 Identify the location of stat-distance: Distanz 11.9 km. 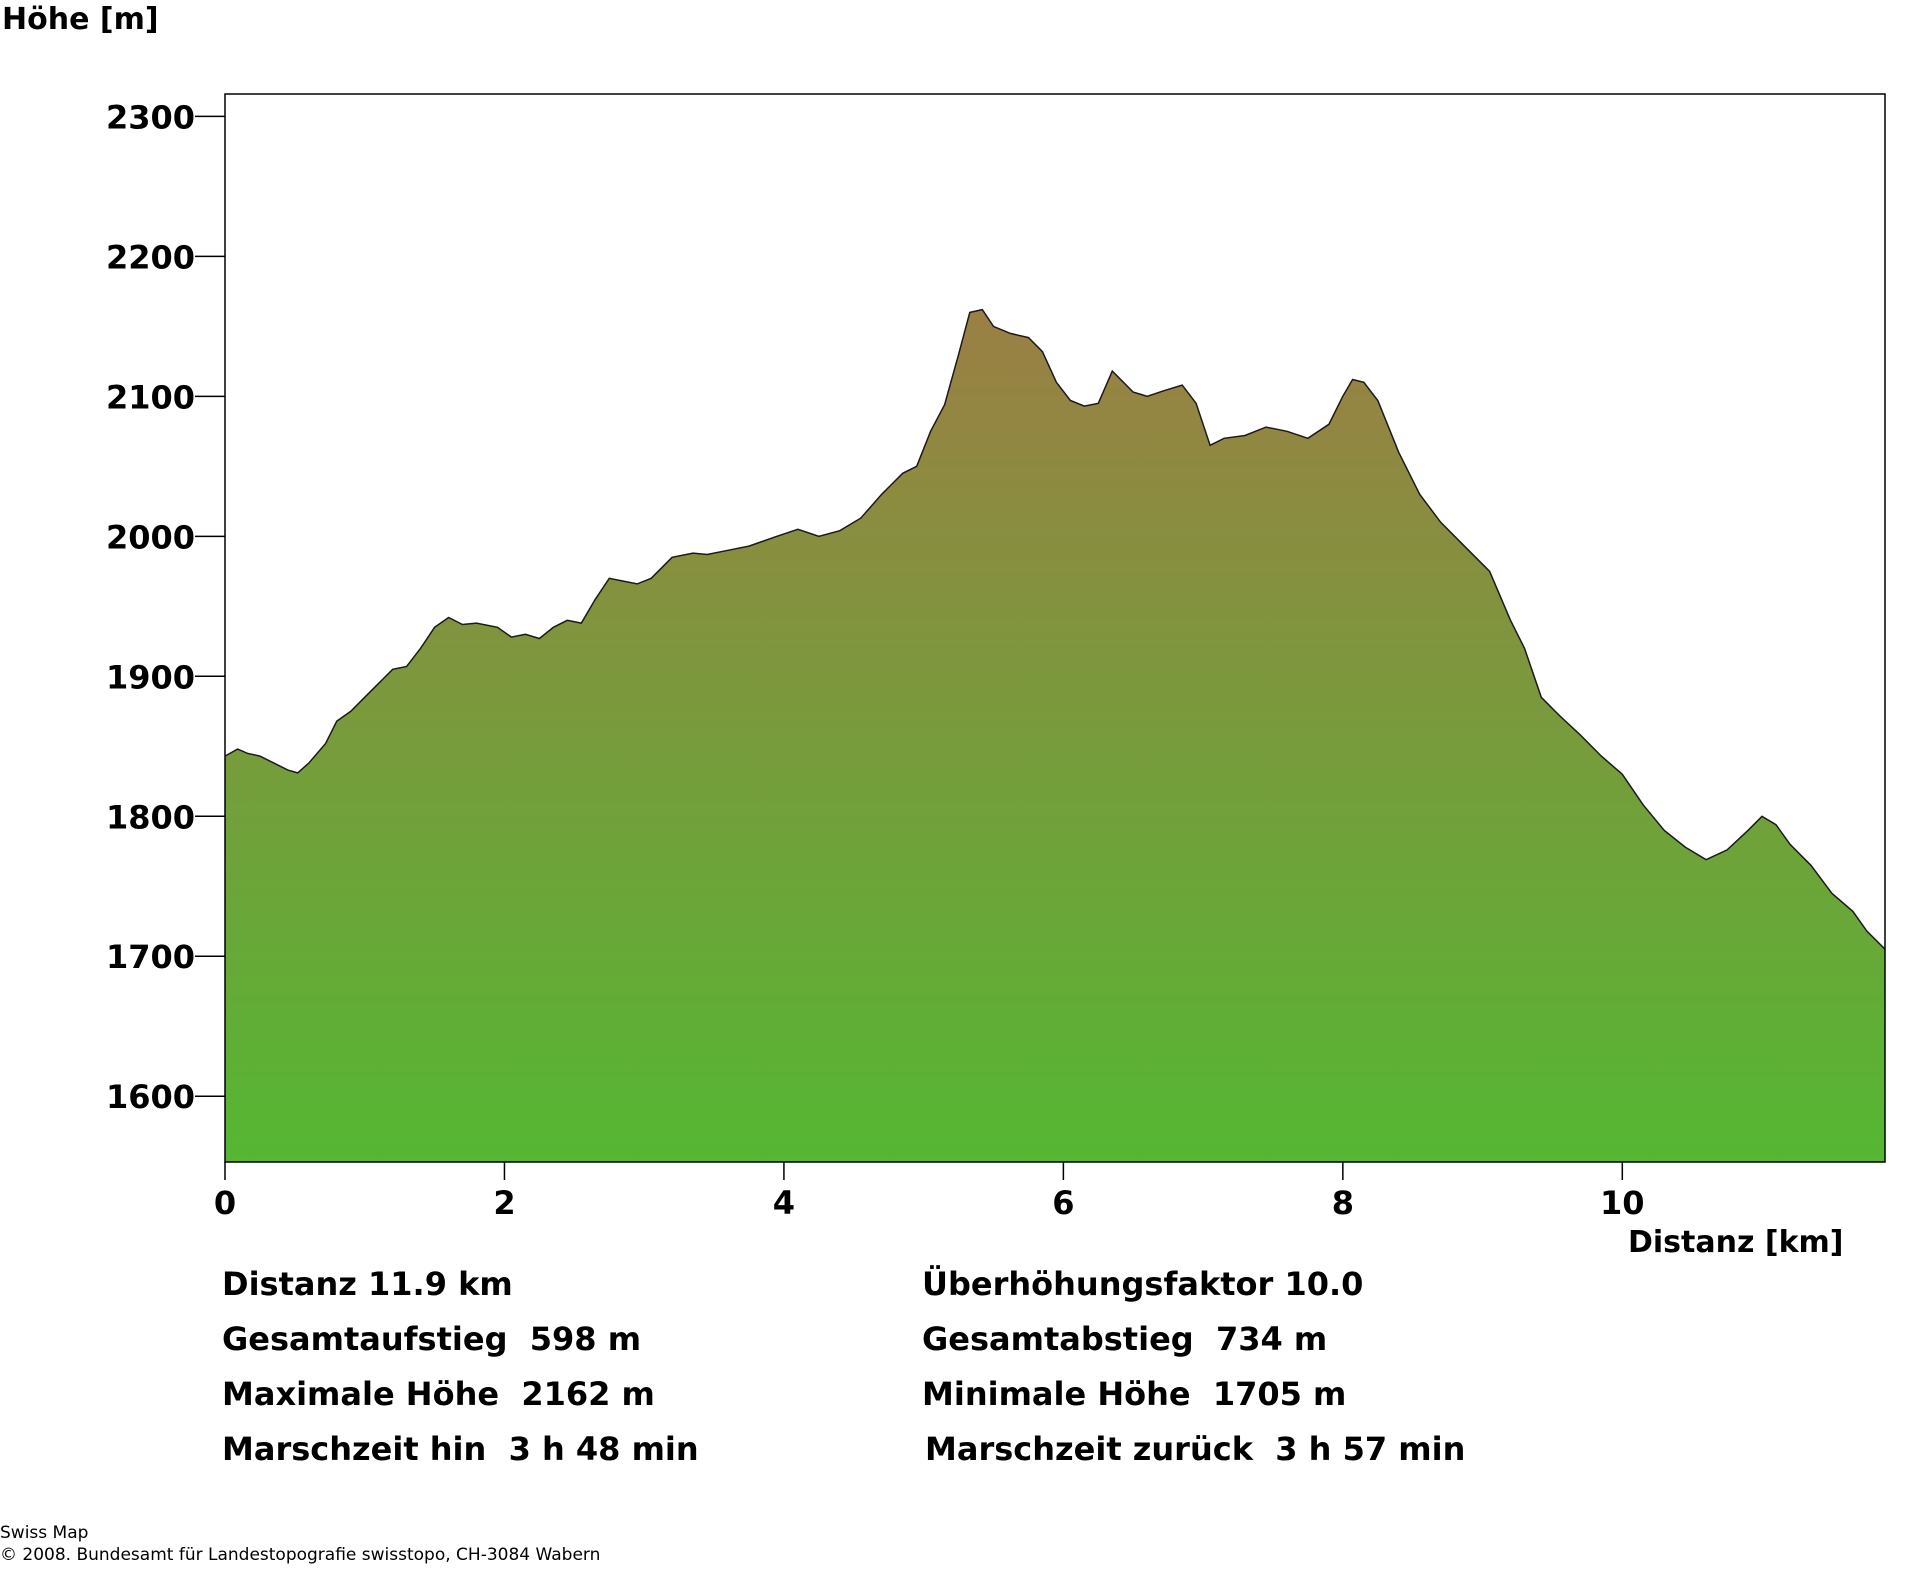
(367, 1284).